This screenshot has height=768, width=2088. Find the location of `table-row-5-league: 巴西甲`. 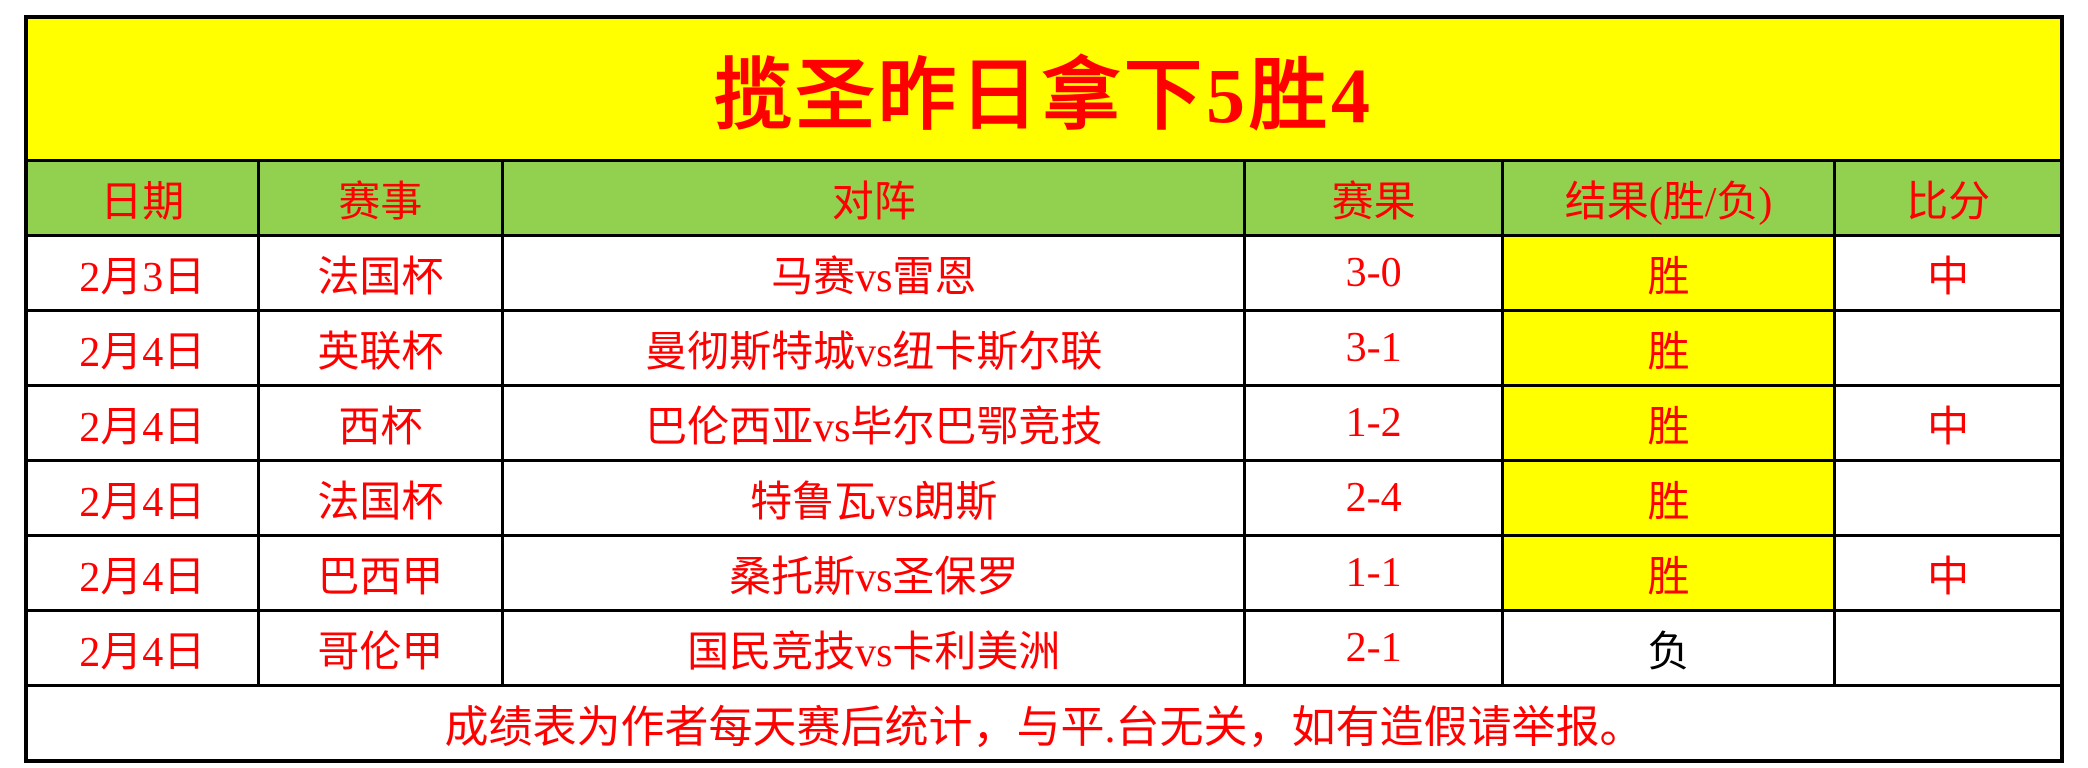

table-row-5-league: 巴西甲 is located at coordinates (380, 573).